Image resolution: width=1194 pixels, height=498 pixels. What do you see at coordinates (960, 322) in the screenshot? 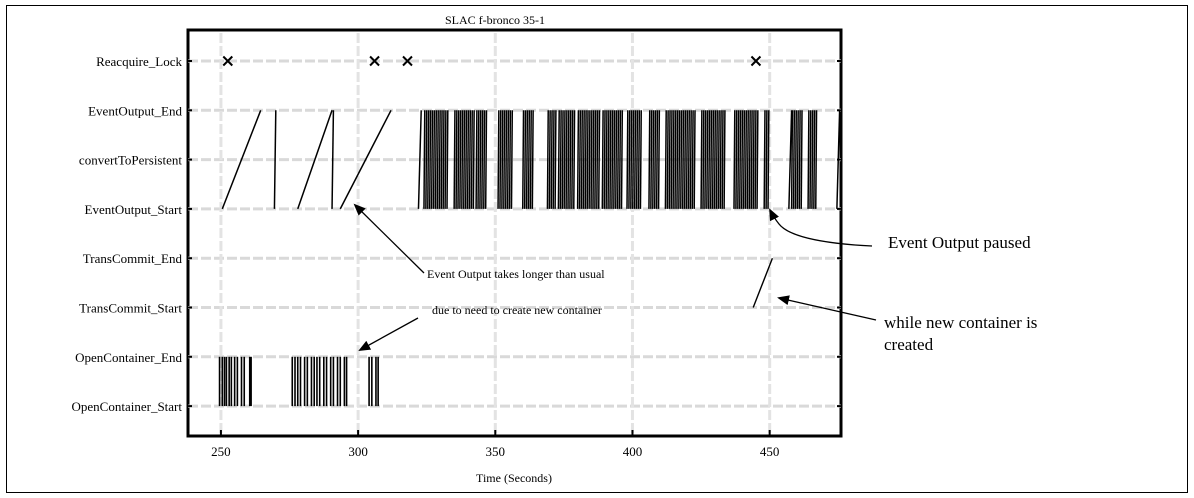
I see `annotation-container-created-1: while new container is` at bounding box center [960, 322].